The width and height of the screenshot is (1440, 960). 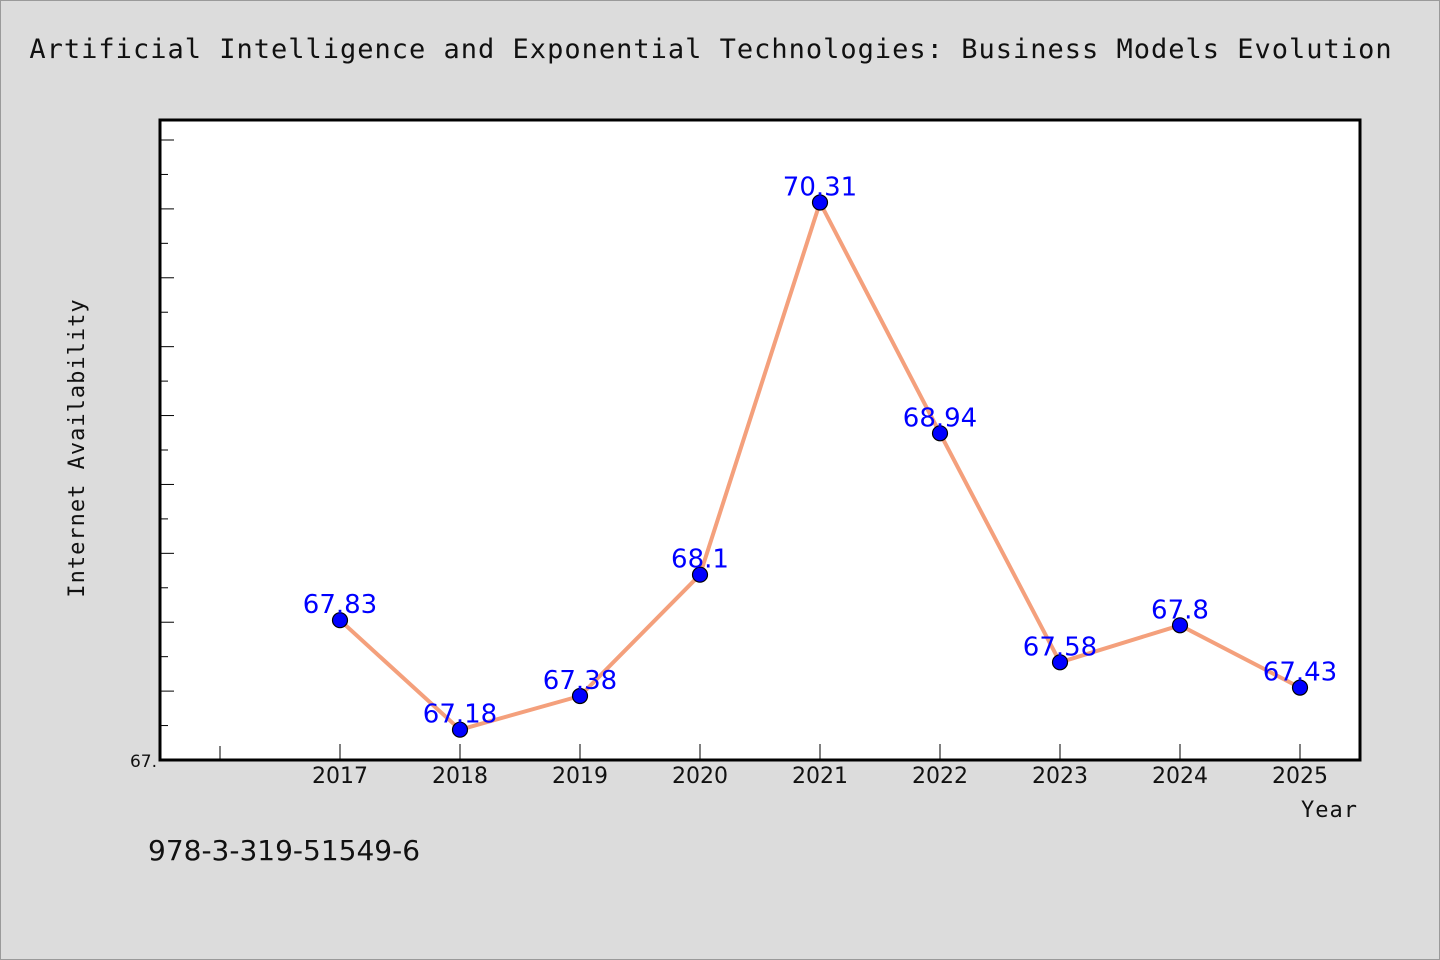 What do you see at coordinates (167, 450) in the screenshot?
I see `y-axis-ticks` at bounding box center [167, 450].